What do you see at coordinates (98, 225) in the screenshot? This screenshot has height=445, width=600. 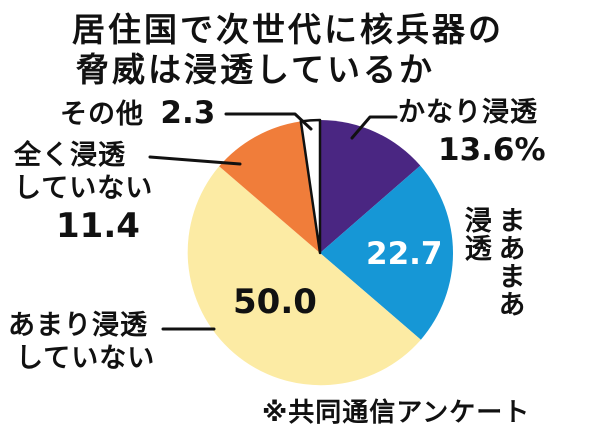 I see `label-mattaku-value: 11.4` at bounding box center [98, 225].